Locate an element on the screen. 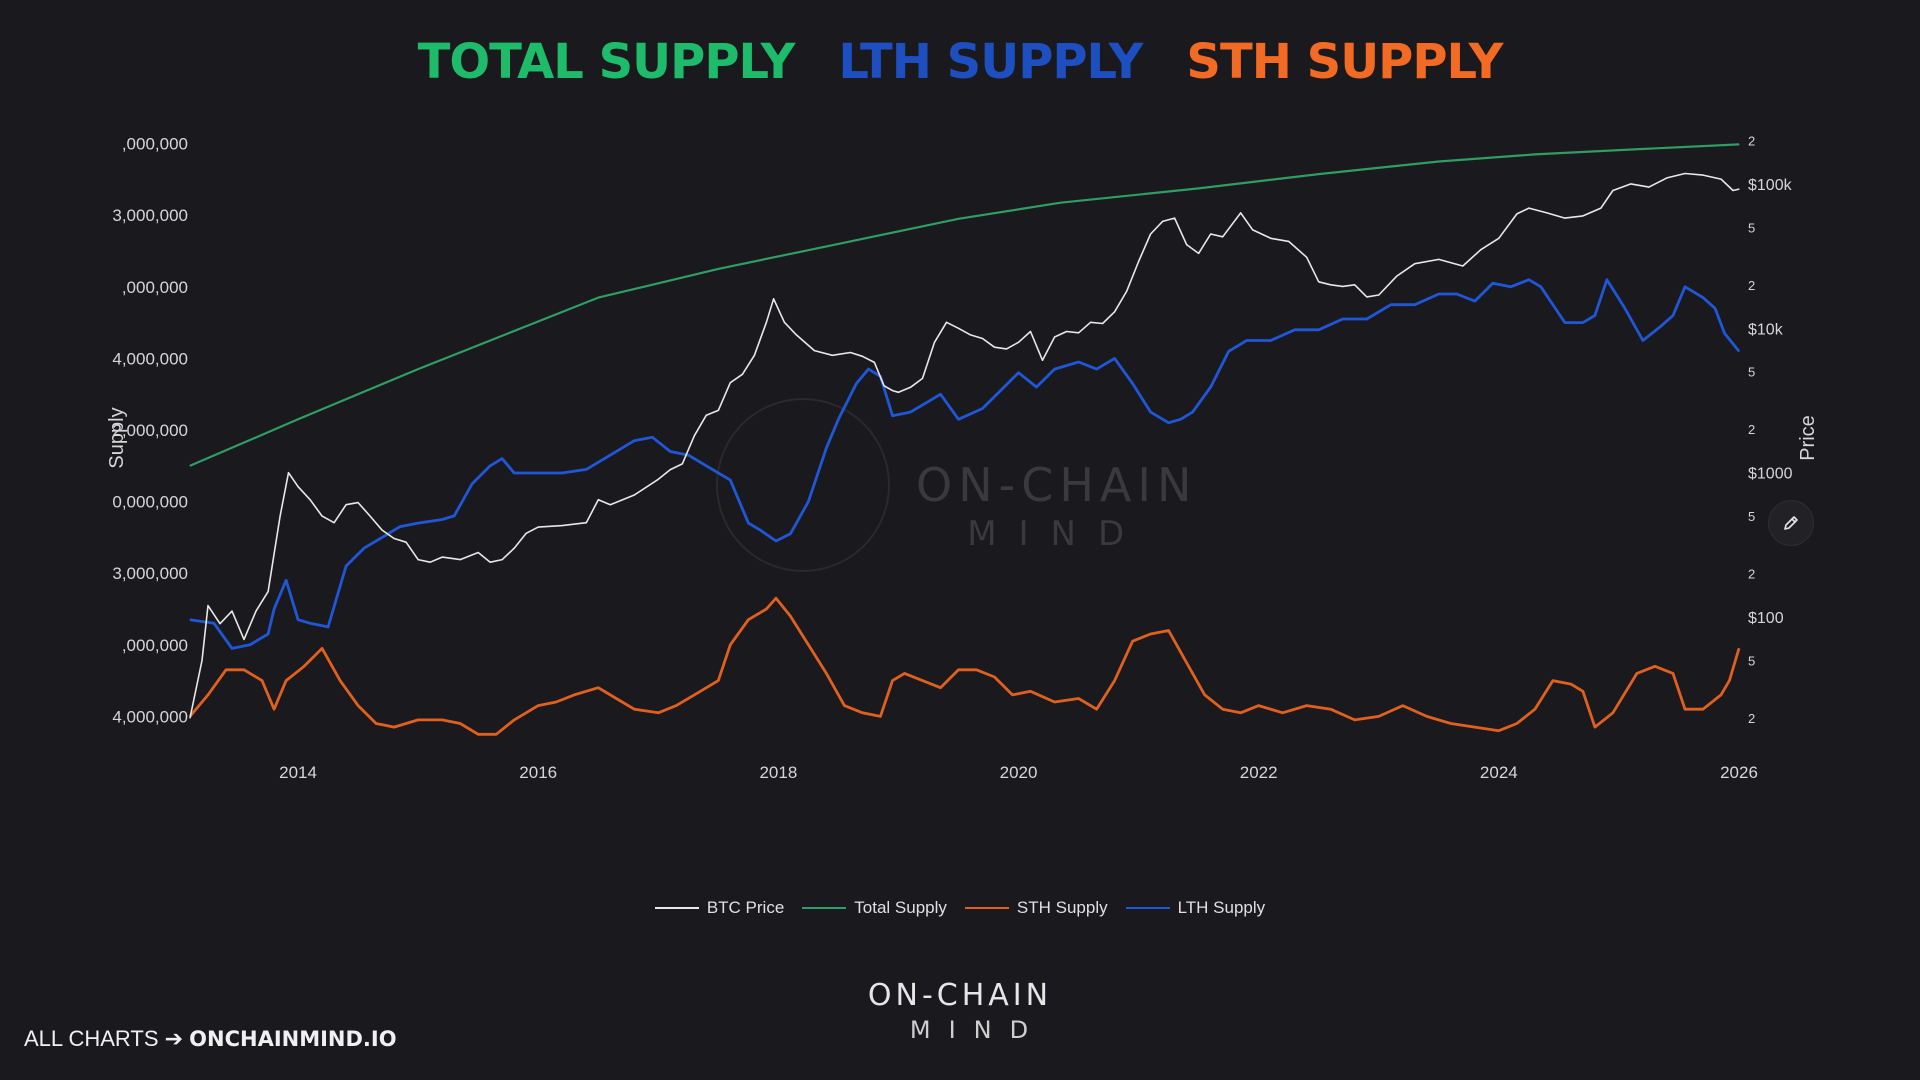 The image size is (1920, 1080). x-tick-label: 2014 is located at coordinates (298, 772).